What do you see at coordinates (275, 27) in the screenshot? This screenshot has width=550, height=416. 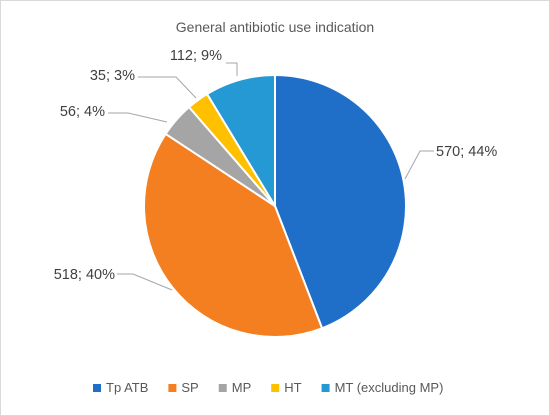 I see `chart-title: General antibiotic use indication` at bounding box center [275, 27].